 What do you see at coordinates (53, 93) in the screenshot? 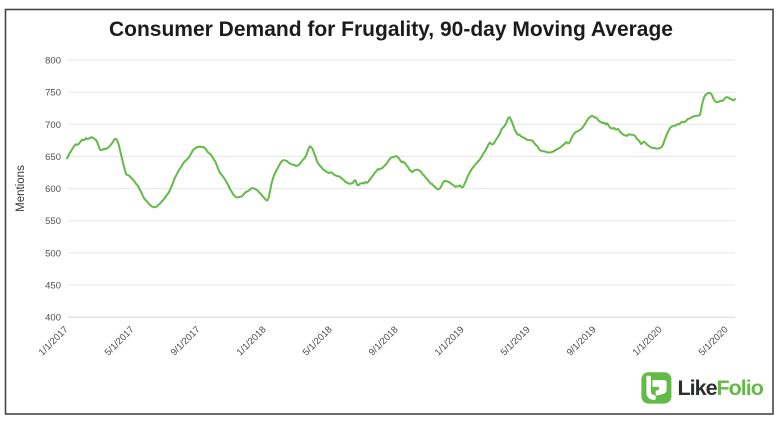
I see `svg-text: 750` at bounding box center [53, 93].